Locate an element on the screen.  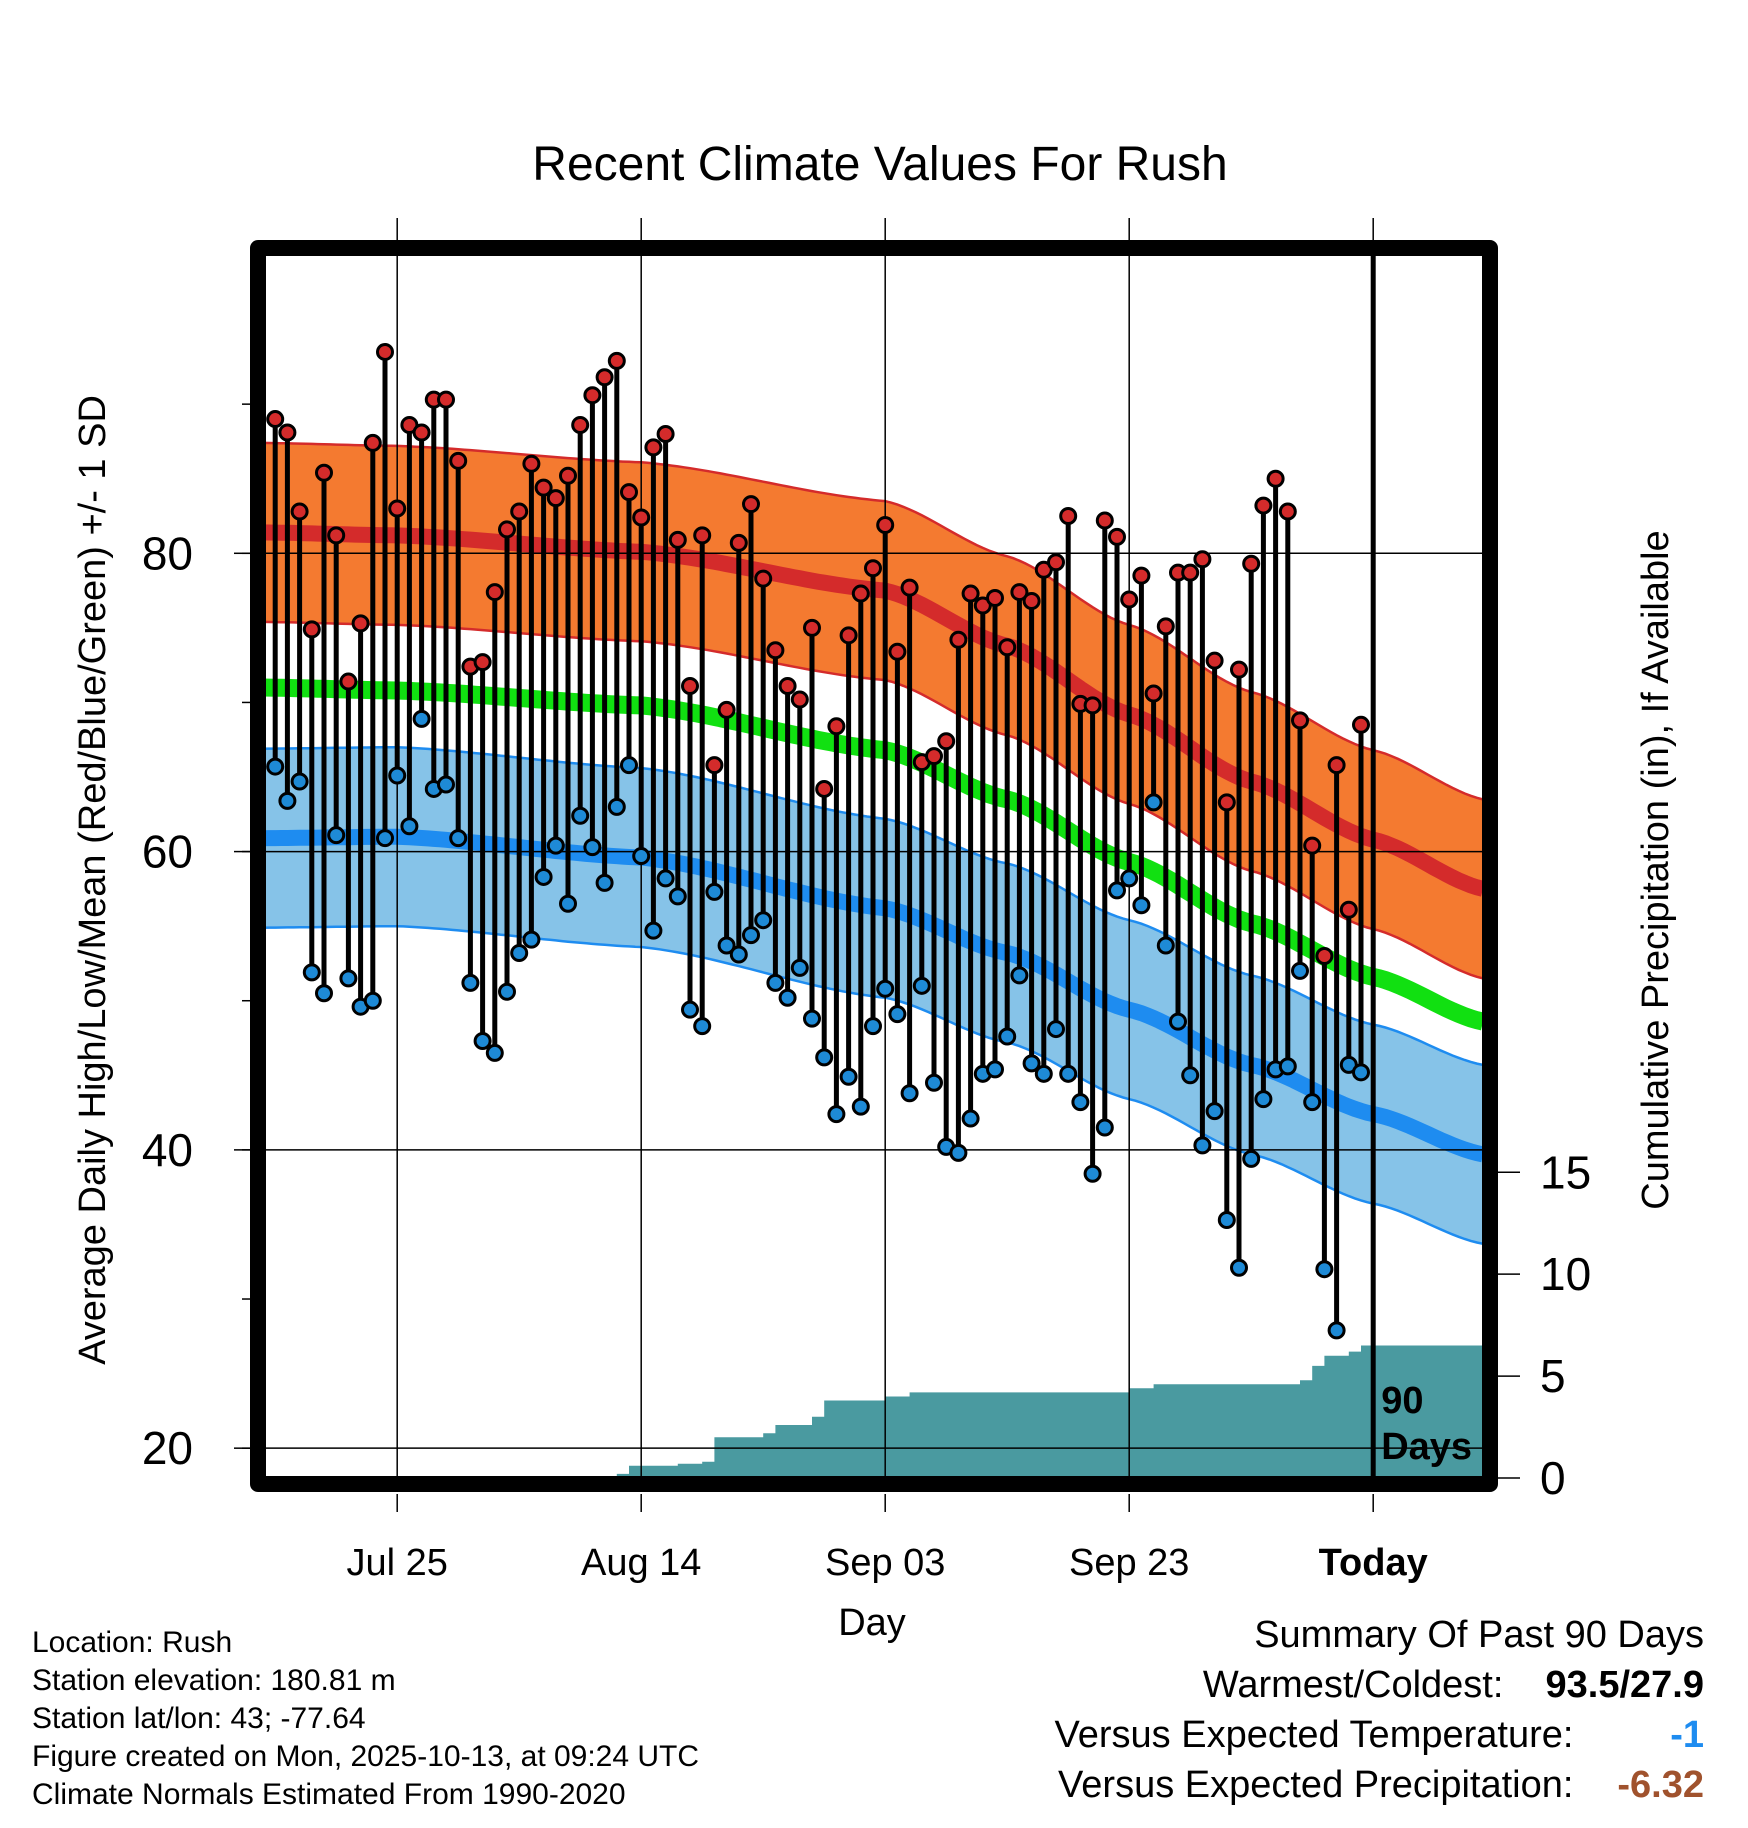
normals-text: Climate Normals Estimated From 1990-2020 is located at coordinates (329, 1794).